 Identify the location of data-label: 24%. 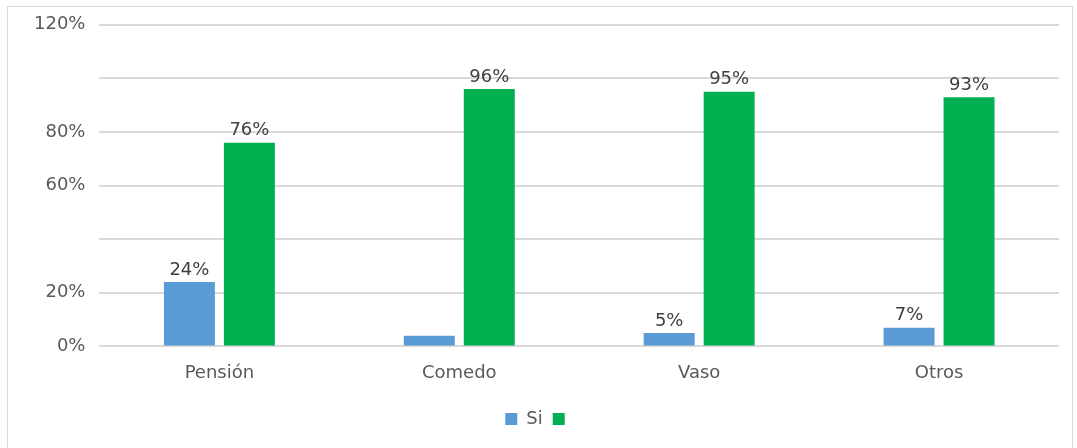
(189, 268).